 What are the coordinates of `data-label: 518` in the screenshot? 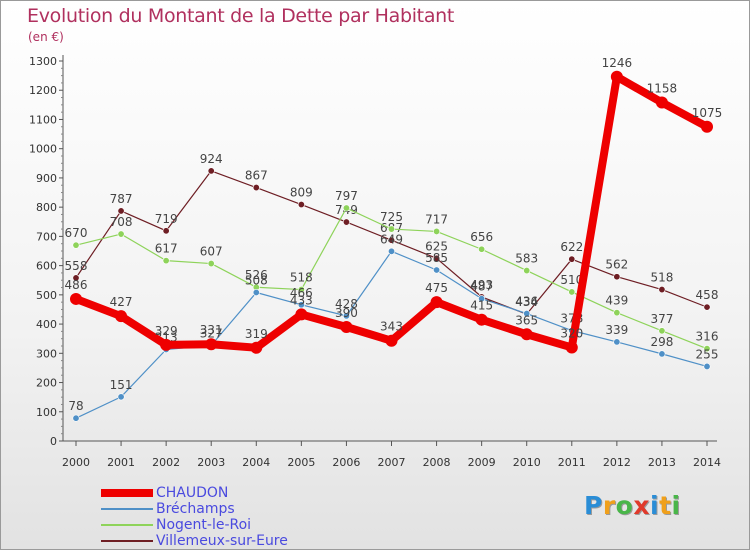 It's located at (301, 278).